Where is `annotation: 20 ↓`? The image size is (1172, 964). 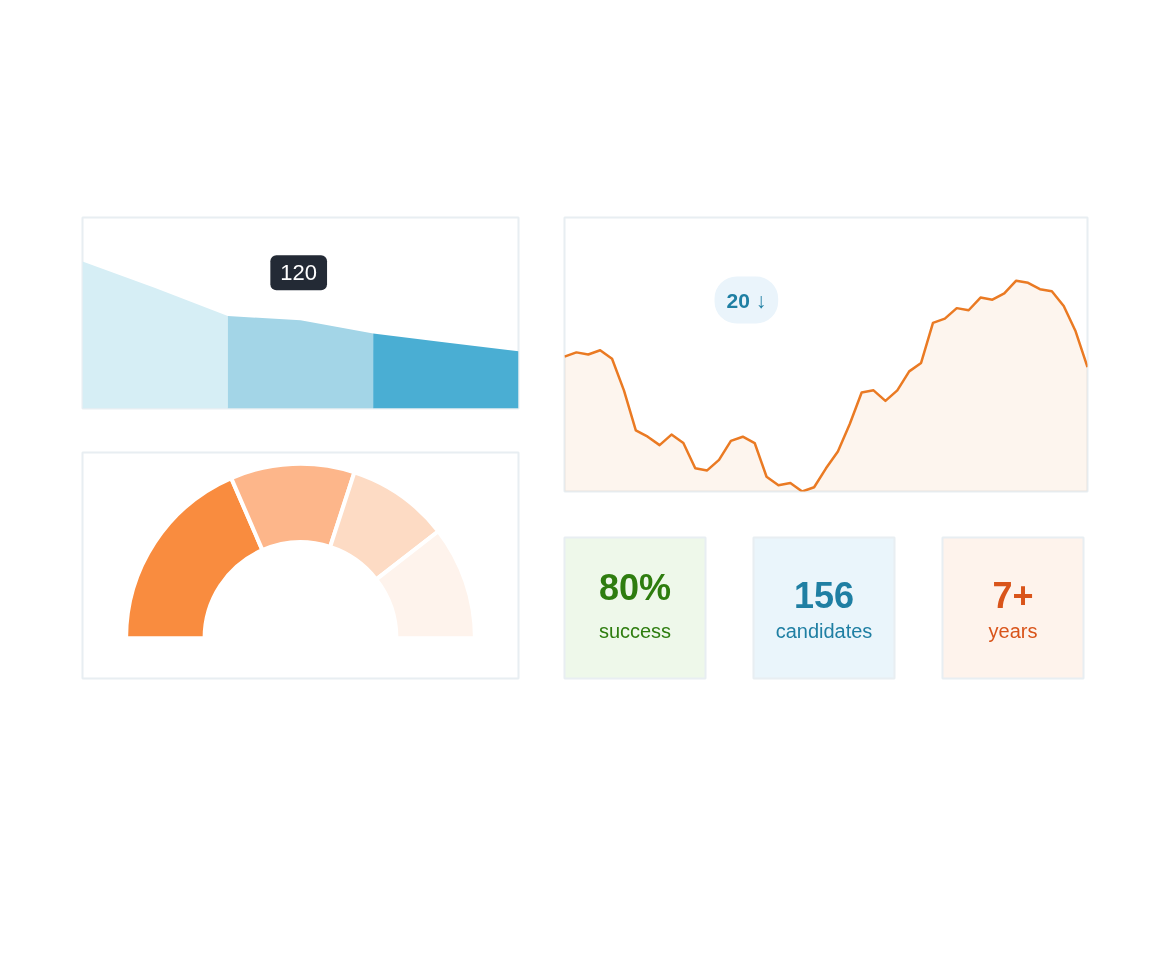 annotation: 20 ↓ is located at coordinates (746, 300).